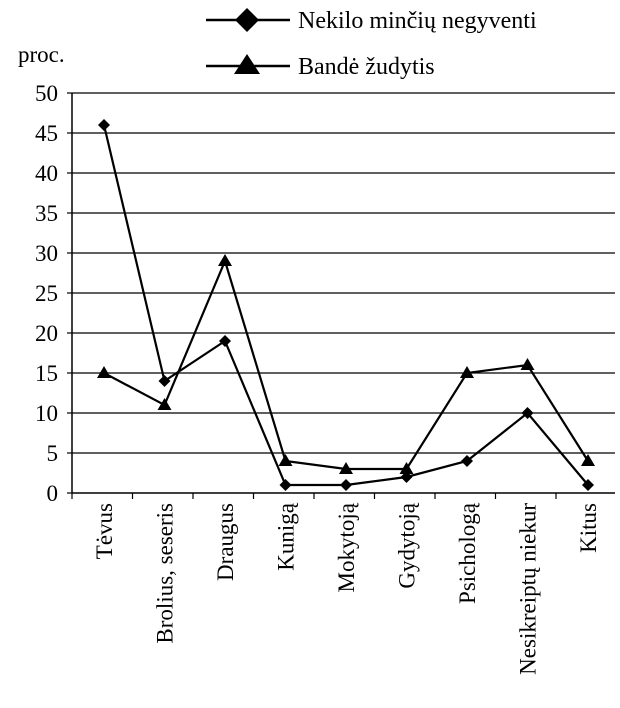  What do you see at coordinates (417, 21) in the screenshot?
I see `legend-label-0: Nekilo minčių negyventi` at bounding box center [417, 21].